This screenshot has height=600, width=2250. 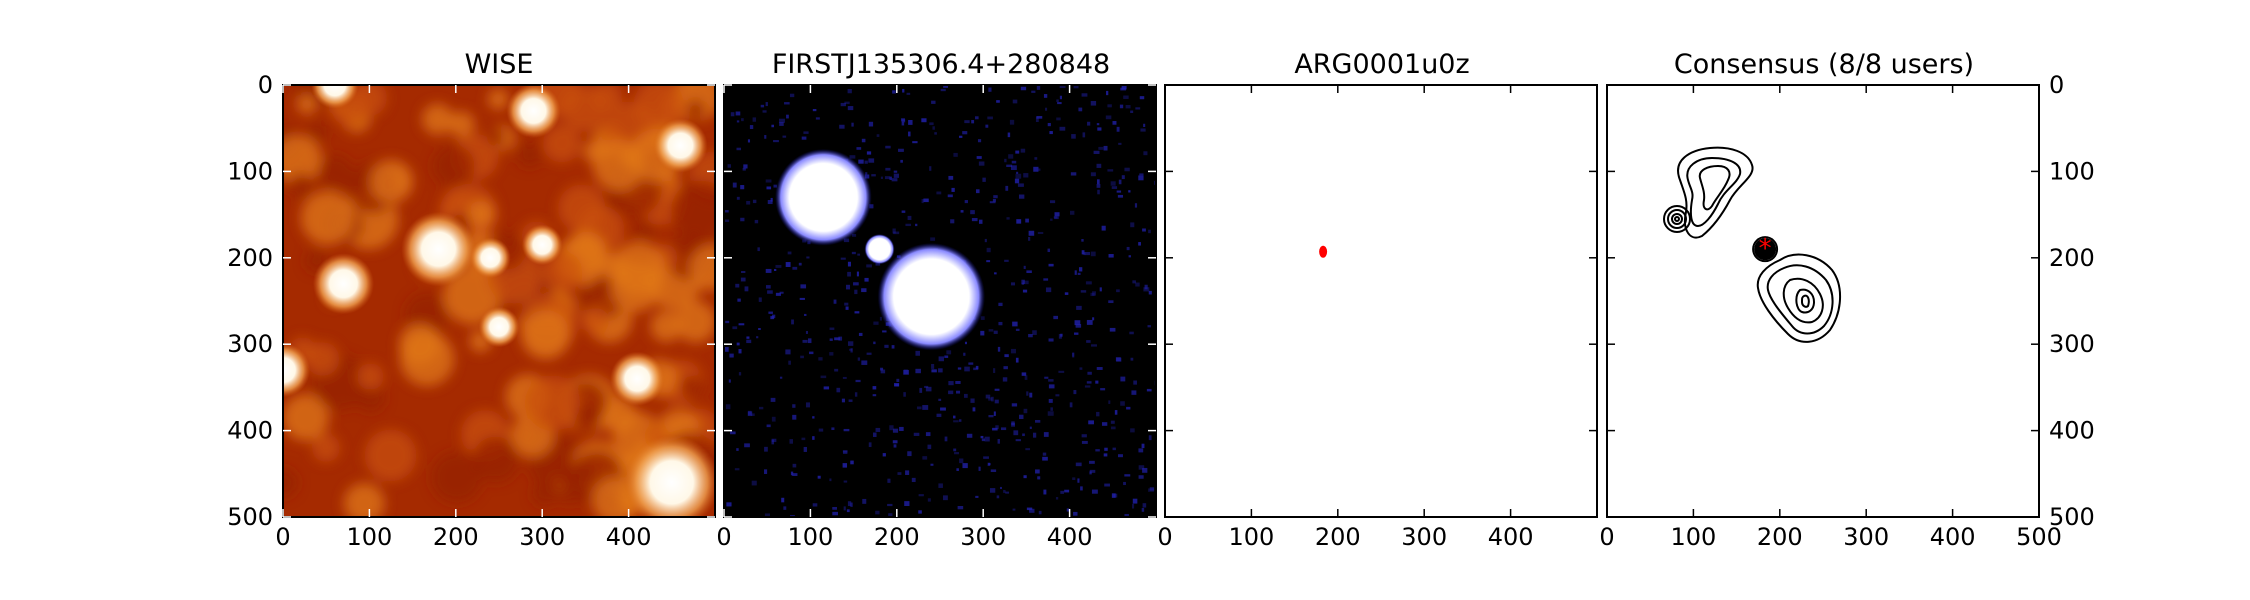 I want to click on contour-ring, so click(x=1677, y=219).